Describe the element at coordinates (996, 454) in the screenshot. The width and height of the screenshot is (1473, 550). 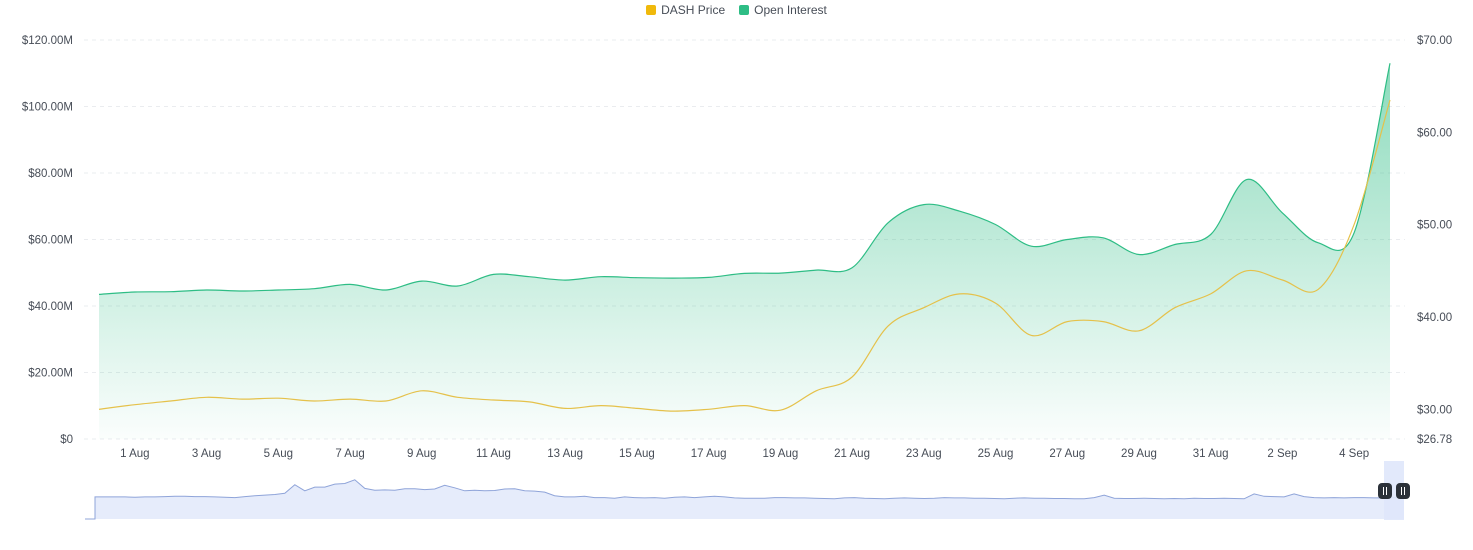
I see `x-tick-label: 25 Aug` at that location.